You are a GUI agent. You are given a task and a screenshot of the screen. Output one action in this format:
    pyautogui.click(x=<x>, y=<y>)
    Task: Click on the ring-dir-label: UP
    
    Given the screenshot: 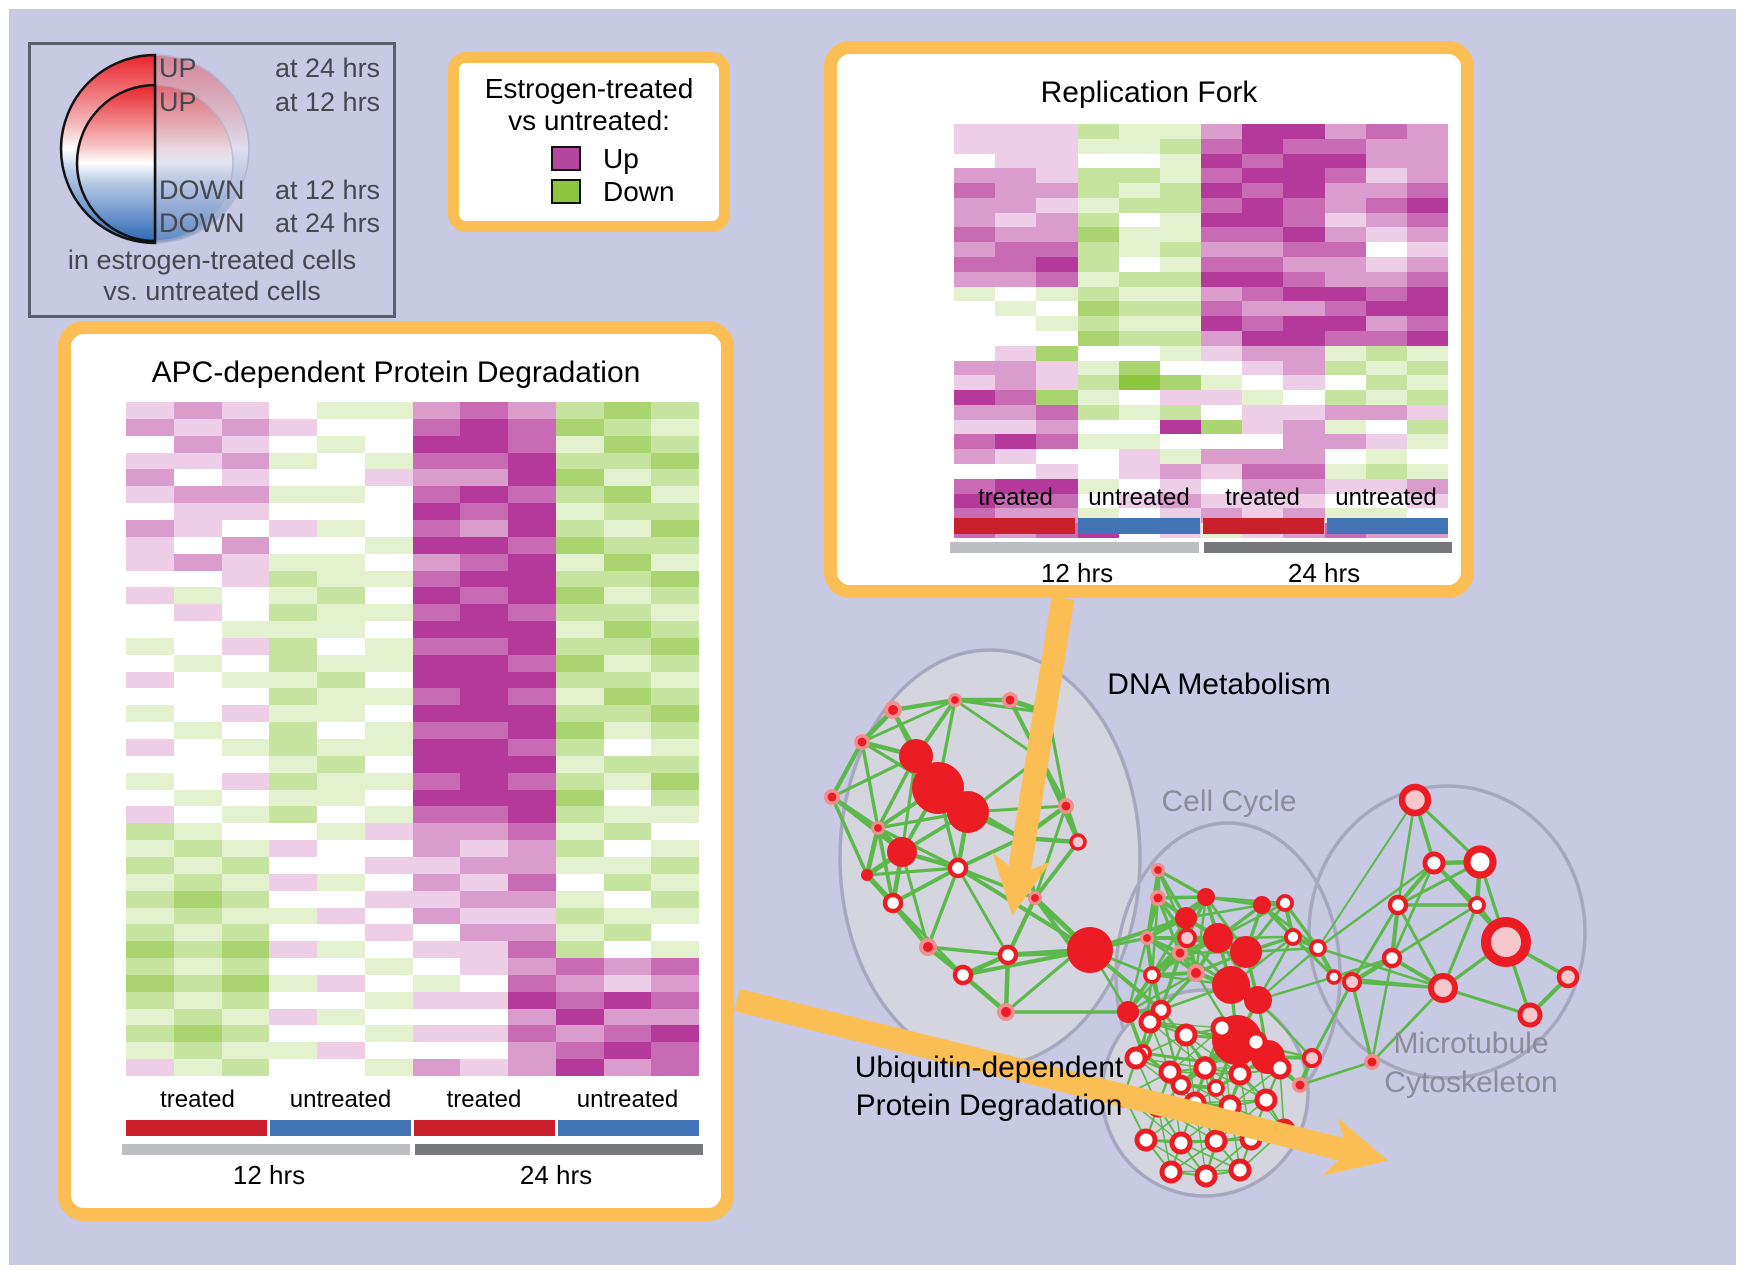 What is the action you would take?
    pyautogui.click(x=178, y=68)
    